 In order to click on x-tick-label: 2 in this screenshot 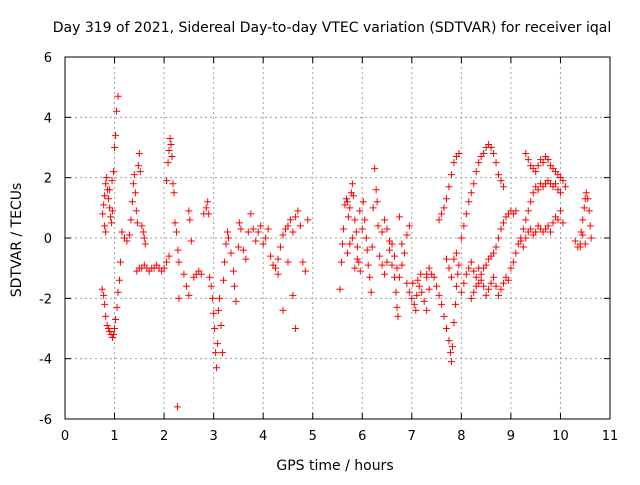, I will do `click(164, 436)`.